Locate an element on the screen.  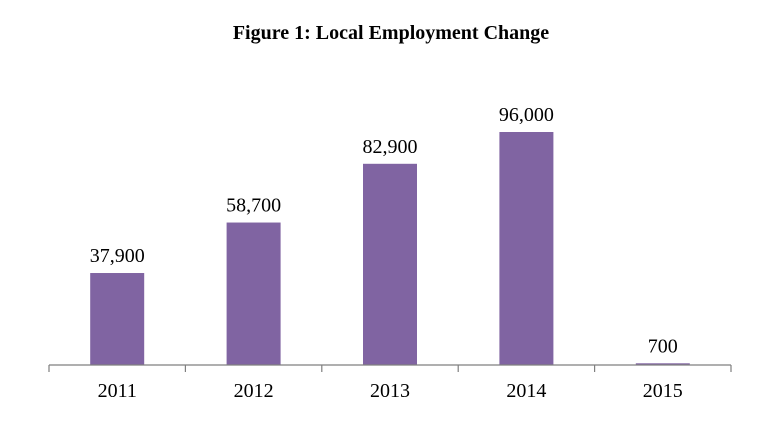
bar-2014 is located at coordinates (526, 248).